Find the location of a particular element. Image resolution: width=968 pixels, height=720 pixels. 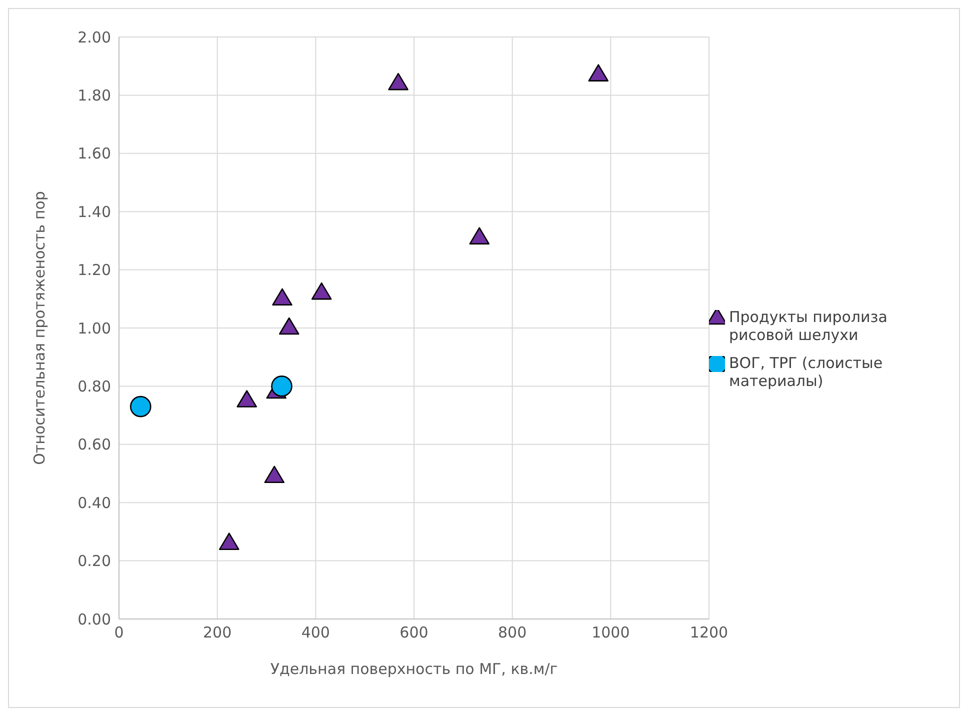

y-tick-label: 0.20 is located at coordinates (94, 561).